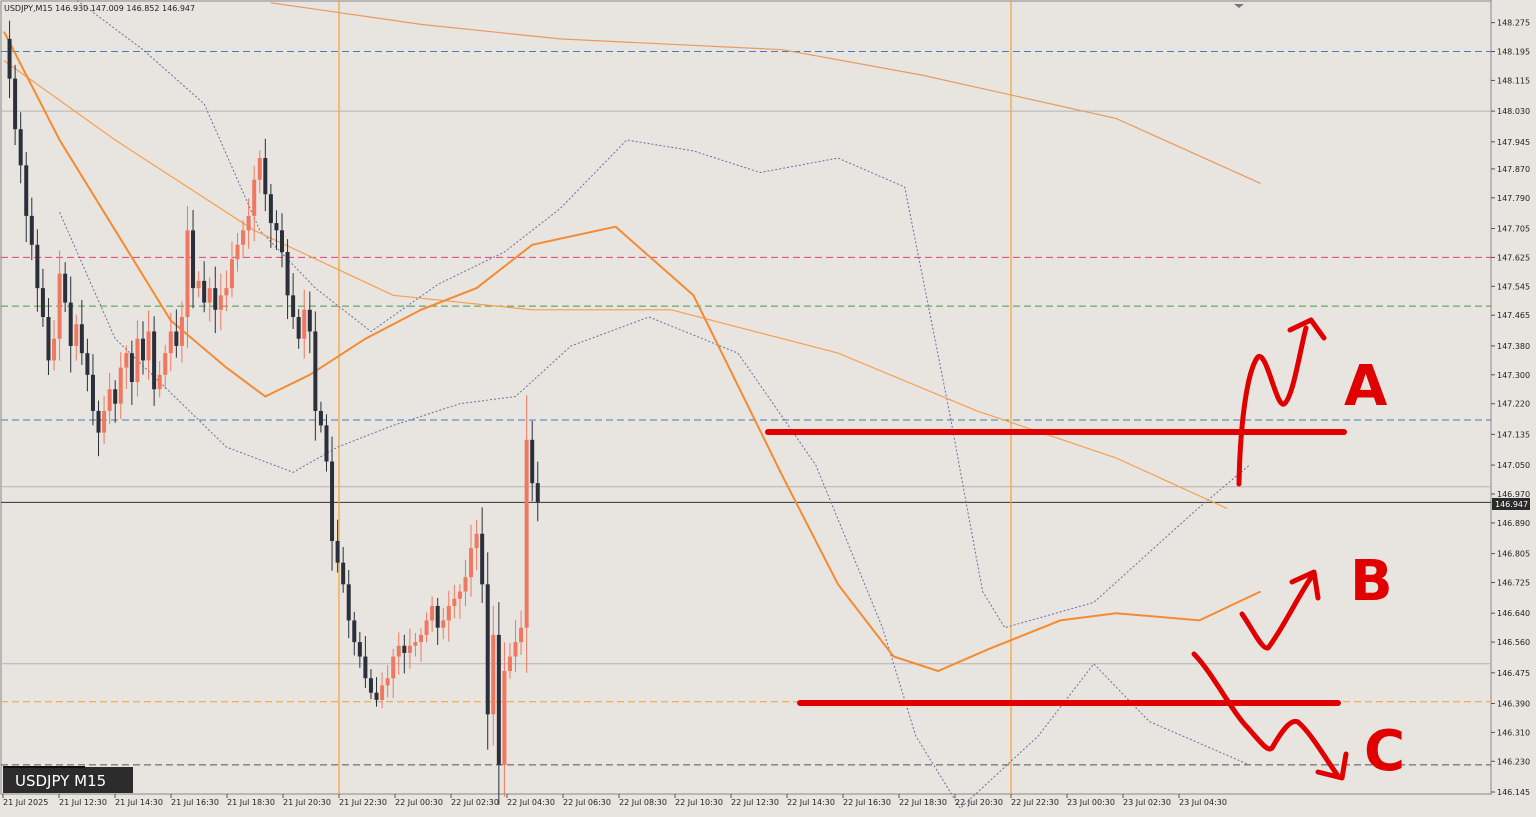  Describe the element at coordinates (1513, 346) in the screenshot. I see `y-tick-label: 147.380` at that location.